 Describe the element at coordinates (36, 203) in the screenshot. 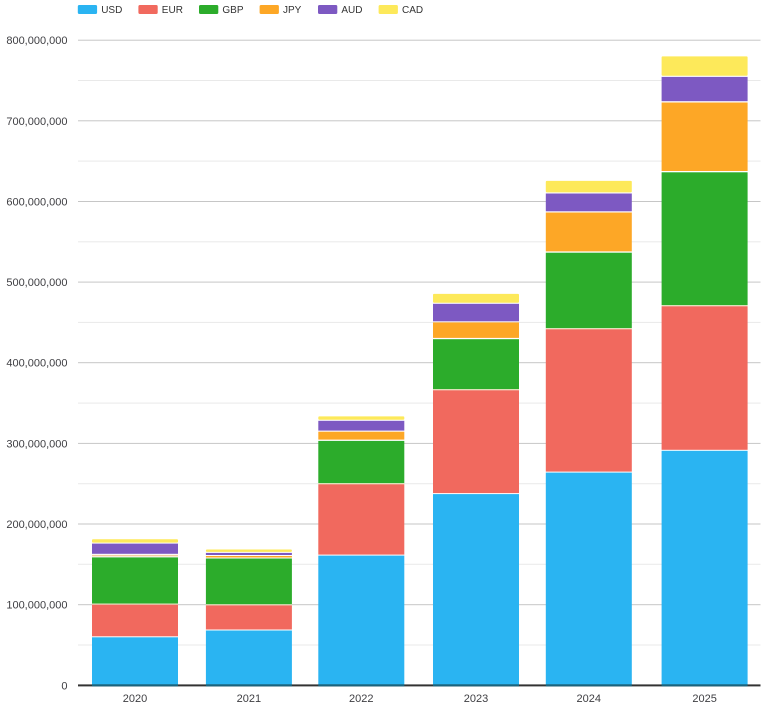

I see `svg-text: 600,000,000` at that location.